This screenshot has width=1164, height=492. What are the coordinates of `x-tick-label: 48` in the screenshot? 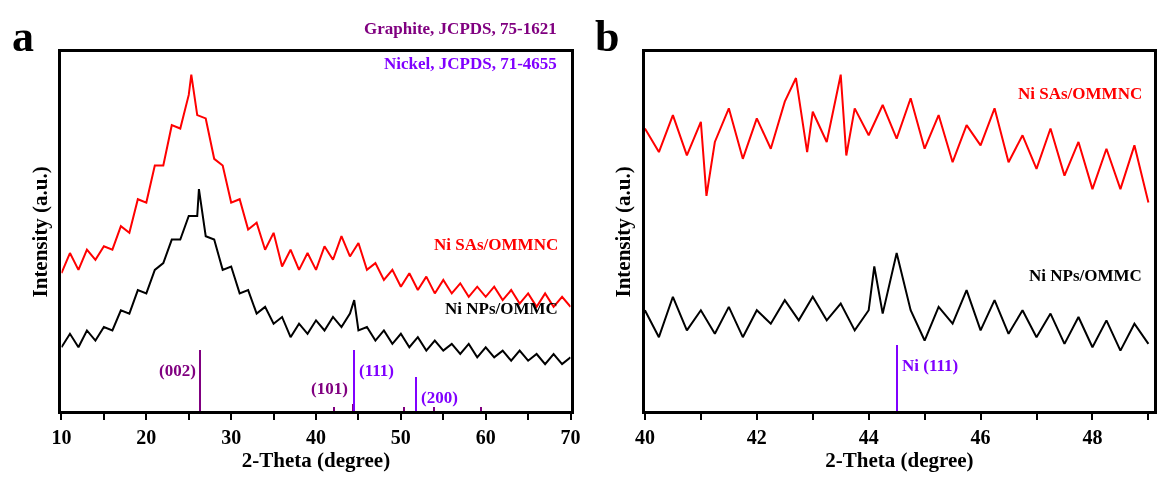 It's located at (1092, 436).